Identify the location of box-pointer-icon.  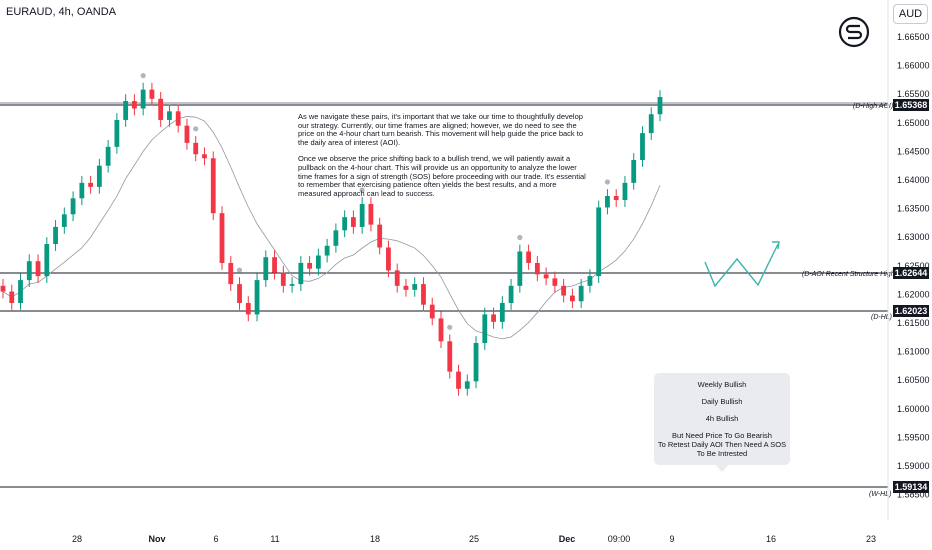
(722, 468).